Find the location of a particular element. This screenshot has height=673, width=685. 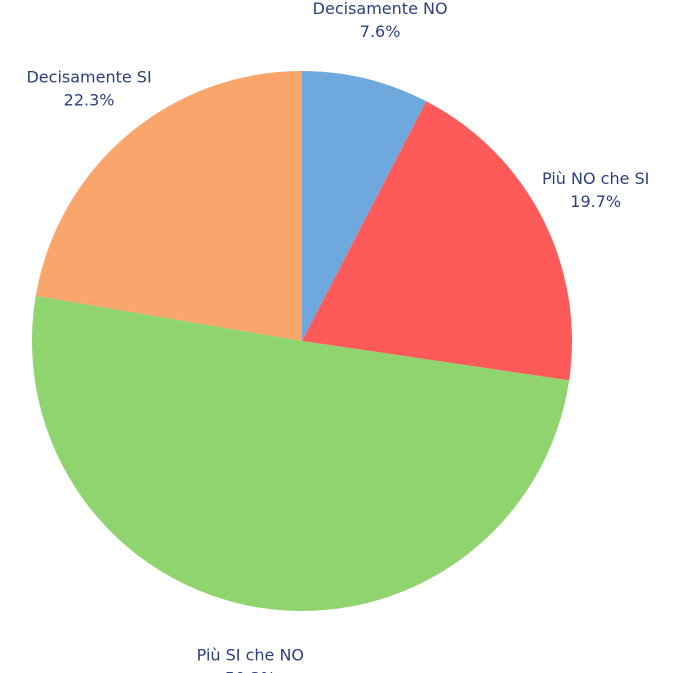

slice-label: Più NO che SI is located at coordinates (595, 178).